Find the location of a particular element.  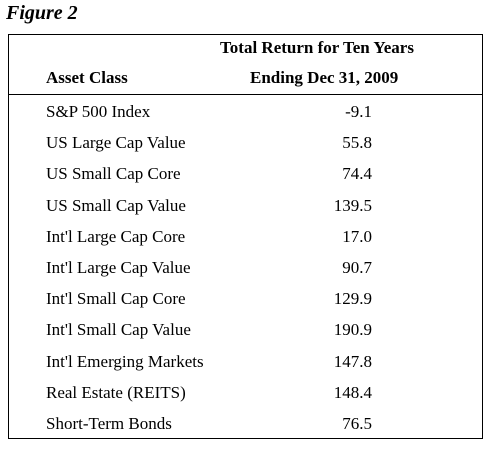

asset-class: US Small Cap Value is located at coordinates (116, 205).